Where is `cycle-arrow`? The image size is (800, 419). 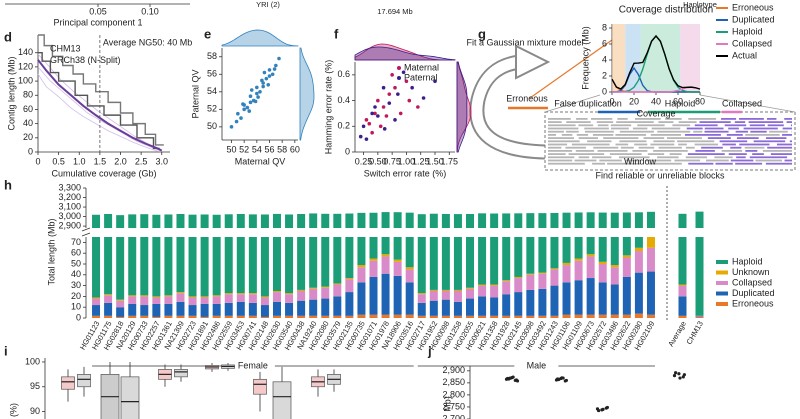 cycle-arrow is located at coordinates (510, 102).